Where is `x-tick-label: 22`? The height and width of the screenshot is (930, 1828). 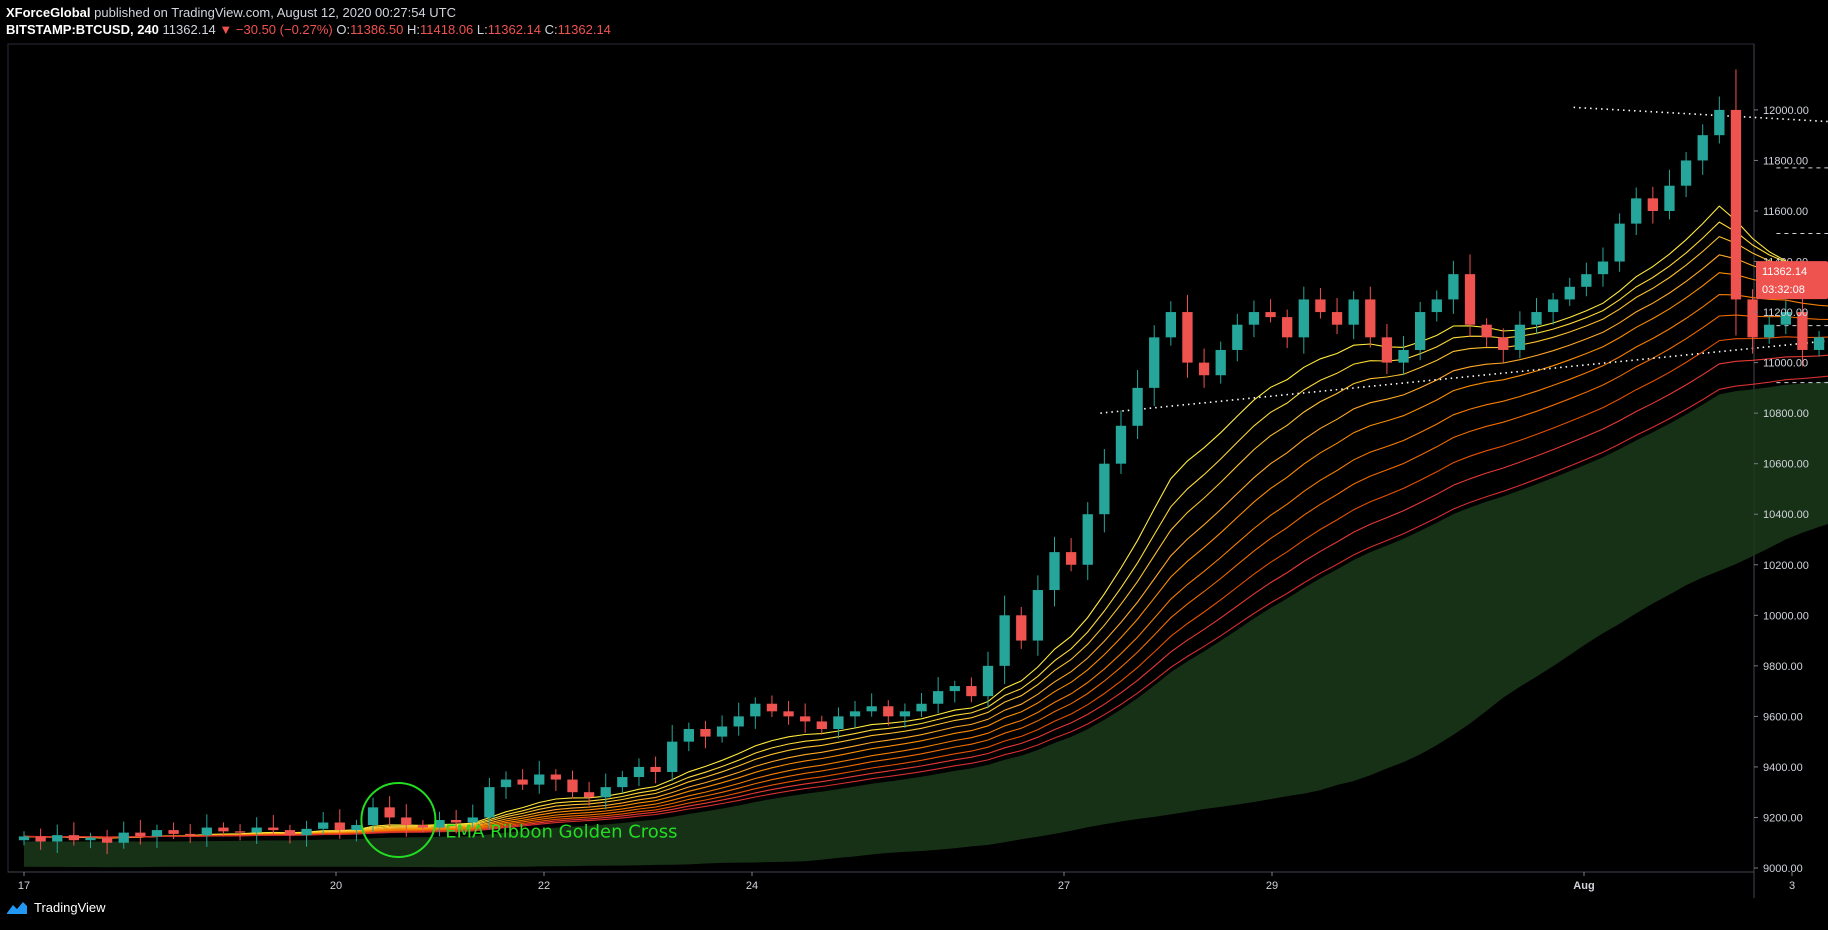 x-tick-label: 22 is located at coordinates (544, 886).